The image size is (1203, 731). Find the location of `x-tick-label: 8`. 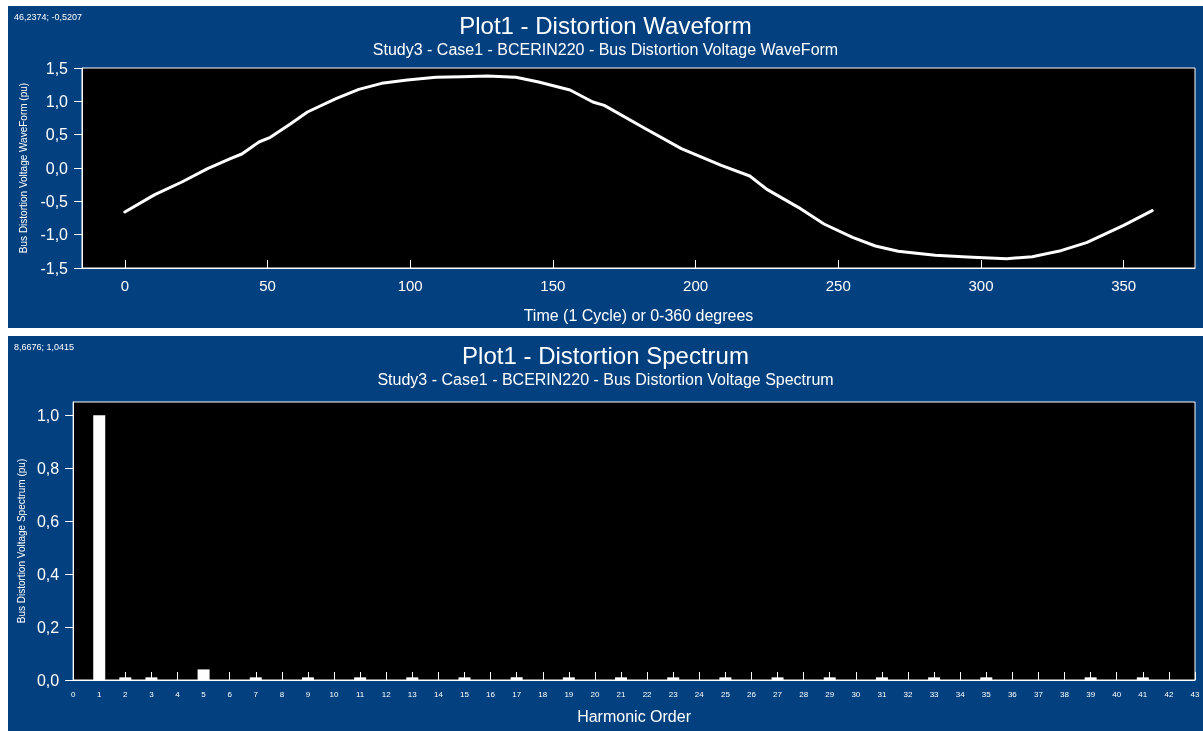

x-tick-label: 8 is located at coordinates (282, 694).